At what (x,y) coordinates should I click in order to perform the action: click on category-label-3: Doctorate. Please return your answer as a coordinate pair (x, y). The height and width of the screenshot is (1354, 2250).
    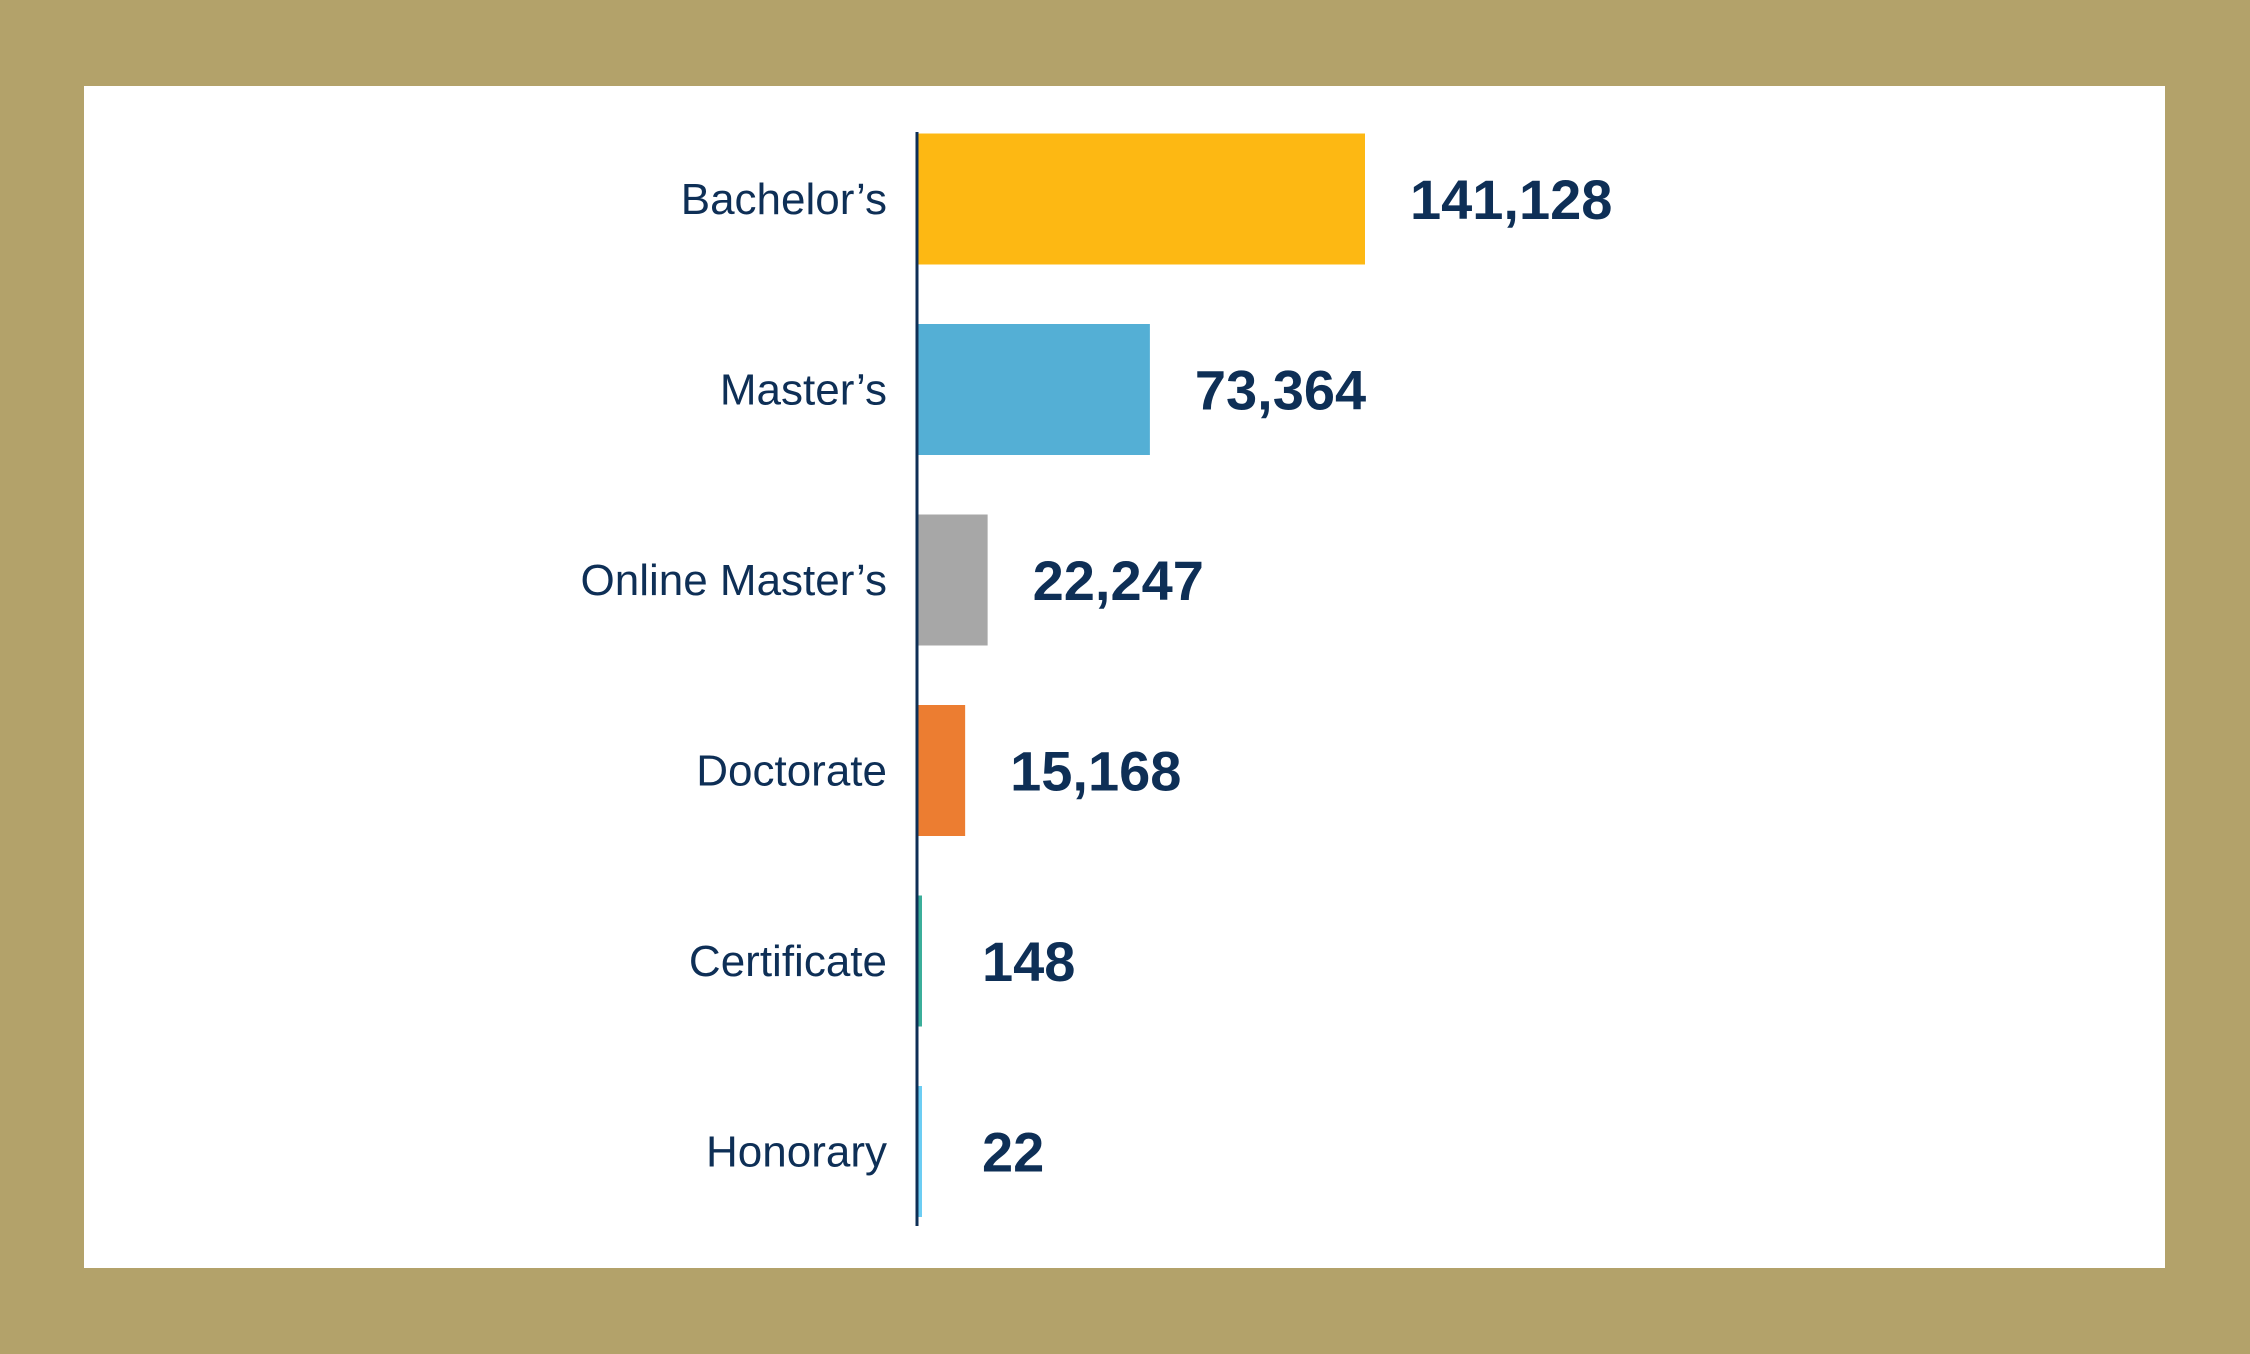
    Looking at the image, I should click on (791, 771).